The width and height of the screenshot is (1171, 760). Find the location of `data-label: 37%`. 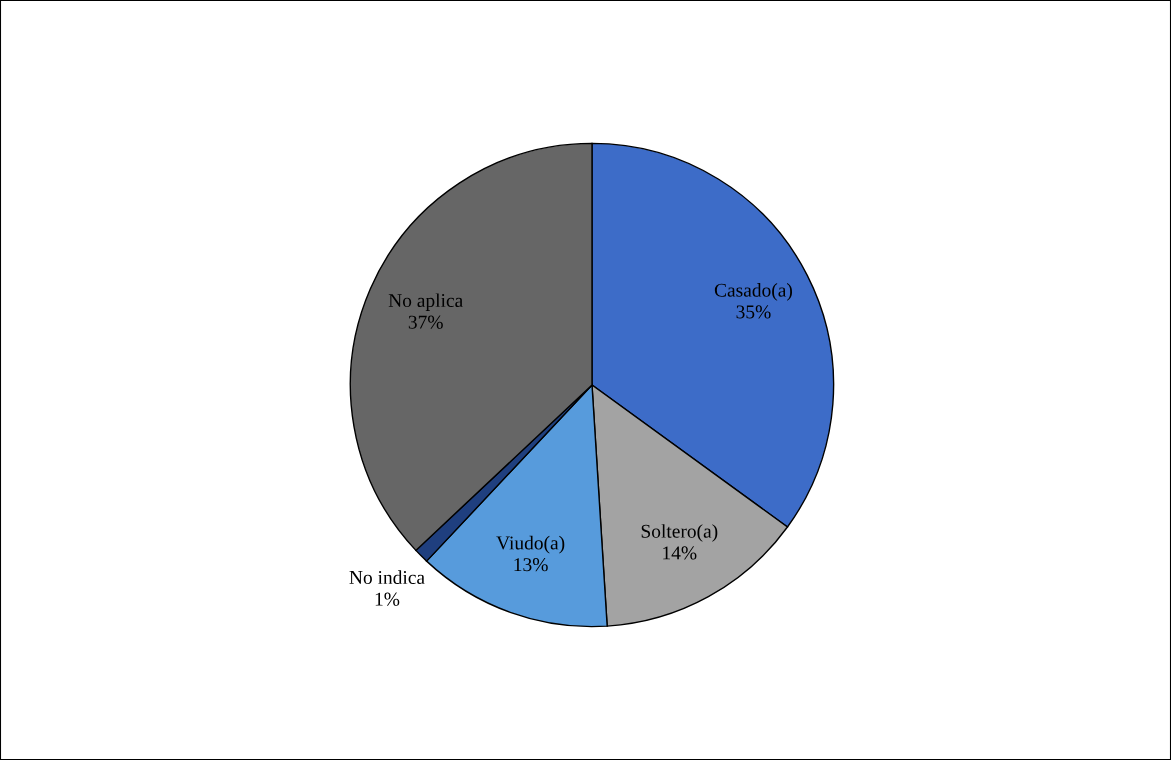

data-label: 37% is located at coordinates (425, 322).